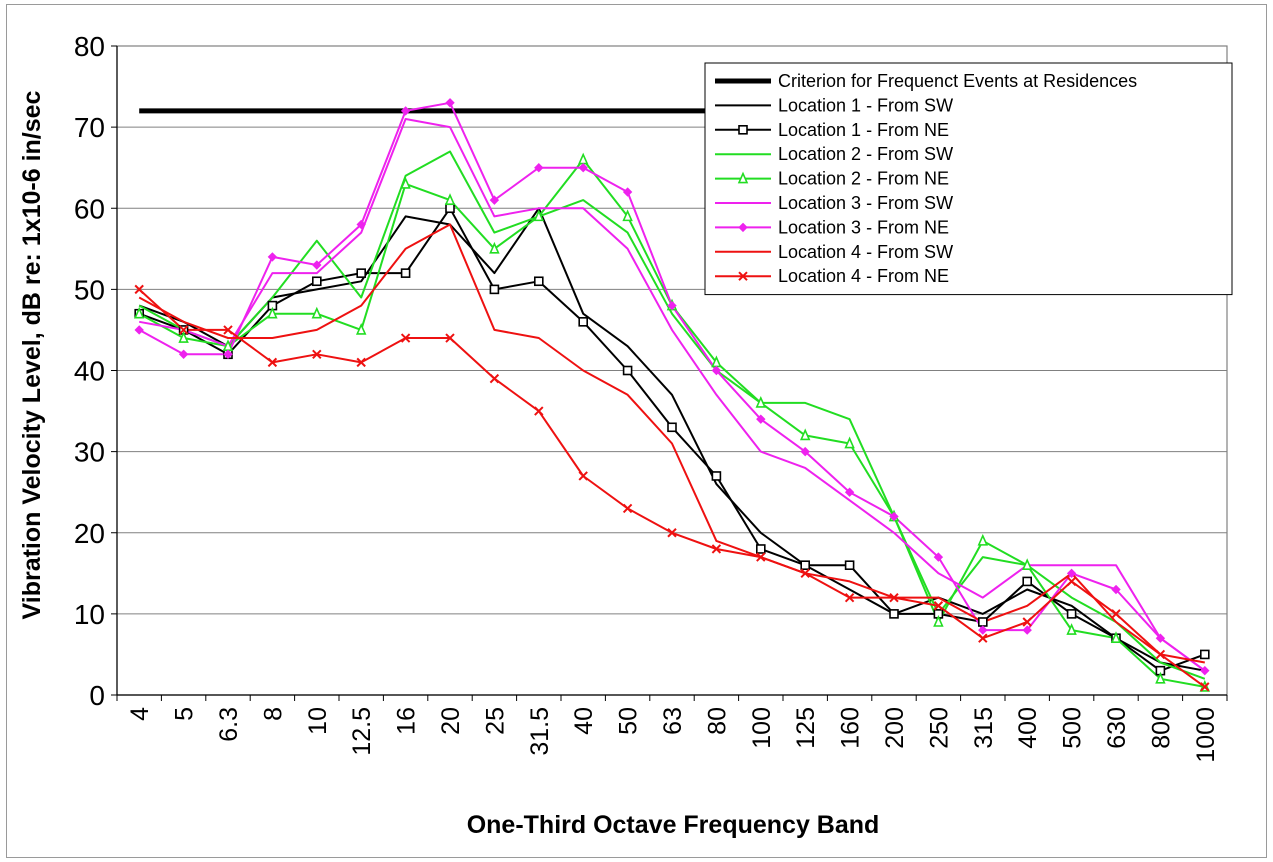 The height and width of the screenshot is (862, 1273). What do you see at coordinates (806, 728) in the screenshot?
I see `x-tick-label: 125` at bounding box center [806, 728].